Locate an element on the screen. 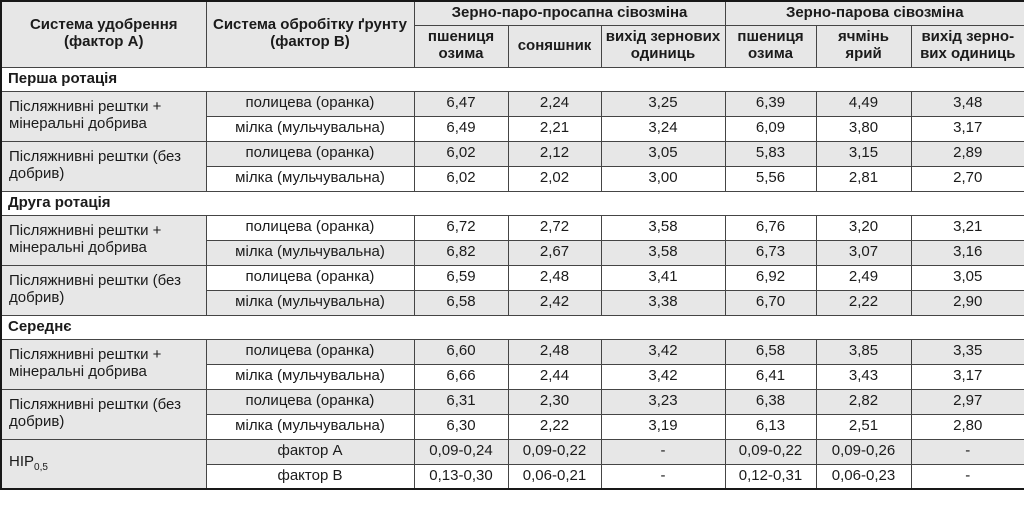  value-cell: 3,24 is located at coordinates (663, 128).